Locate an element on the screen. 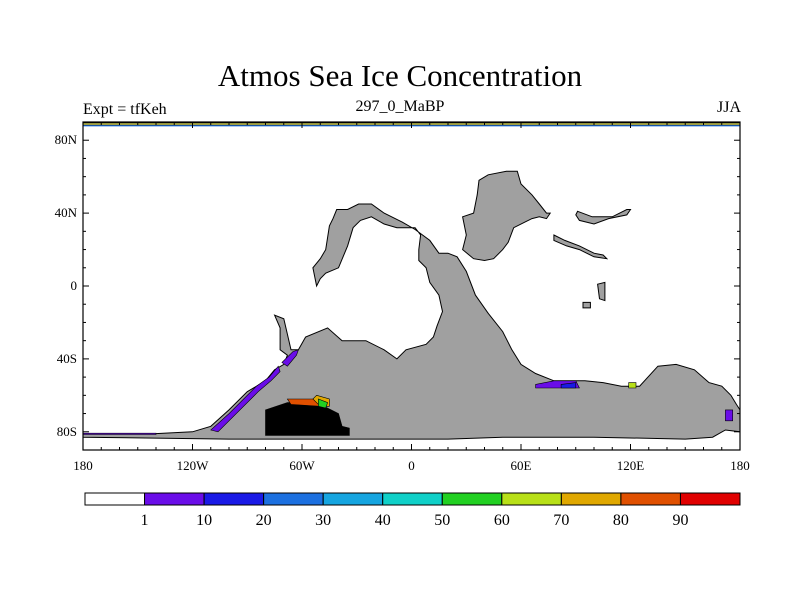  land-east-asia-island is located at coordinates (603, 217).